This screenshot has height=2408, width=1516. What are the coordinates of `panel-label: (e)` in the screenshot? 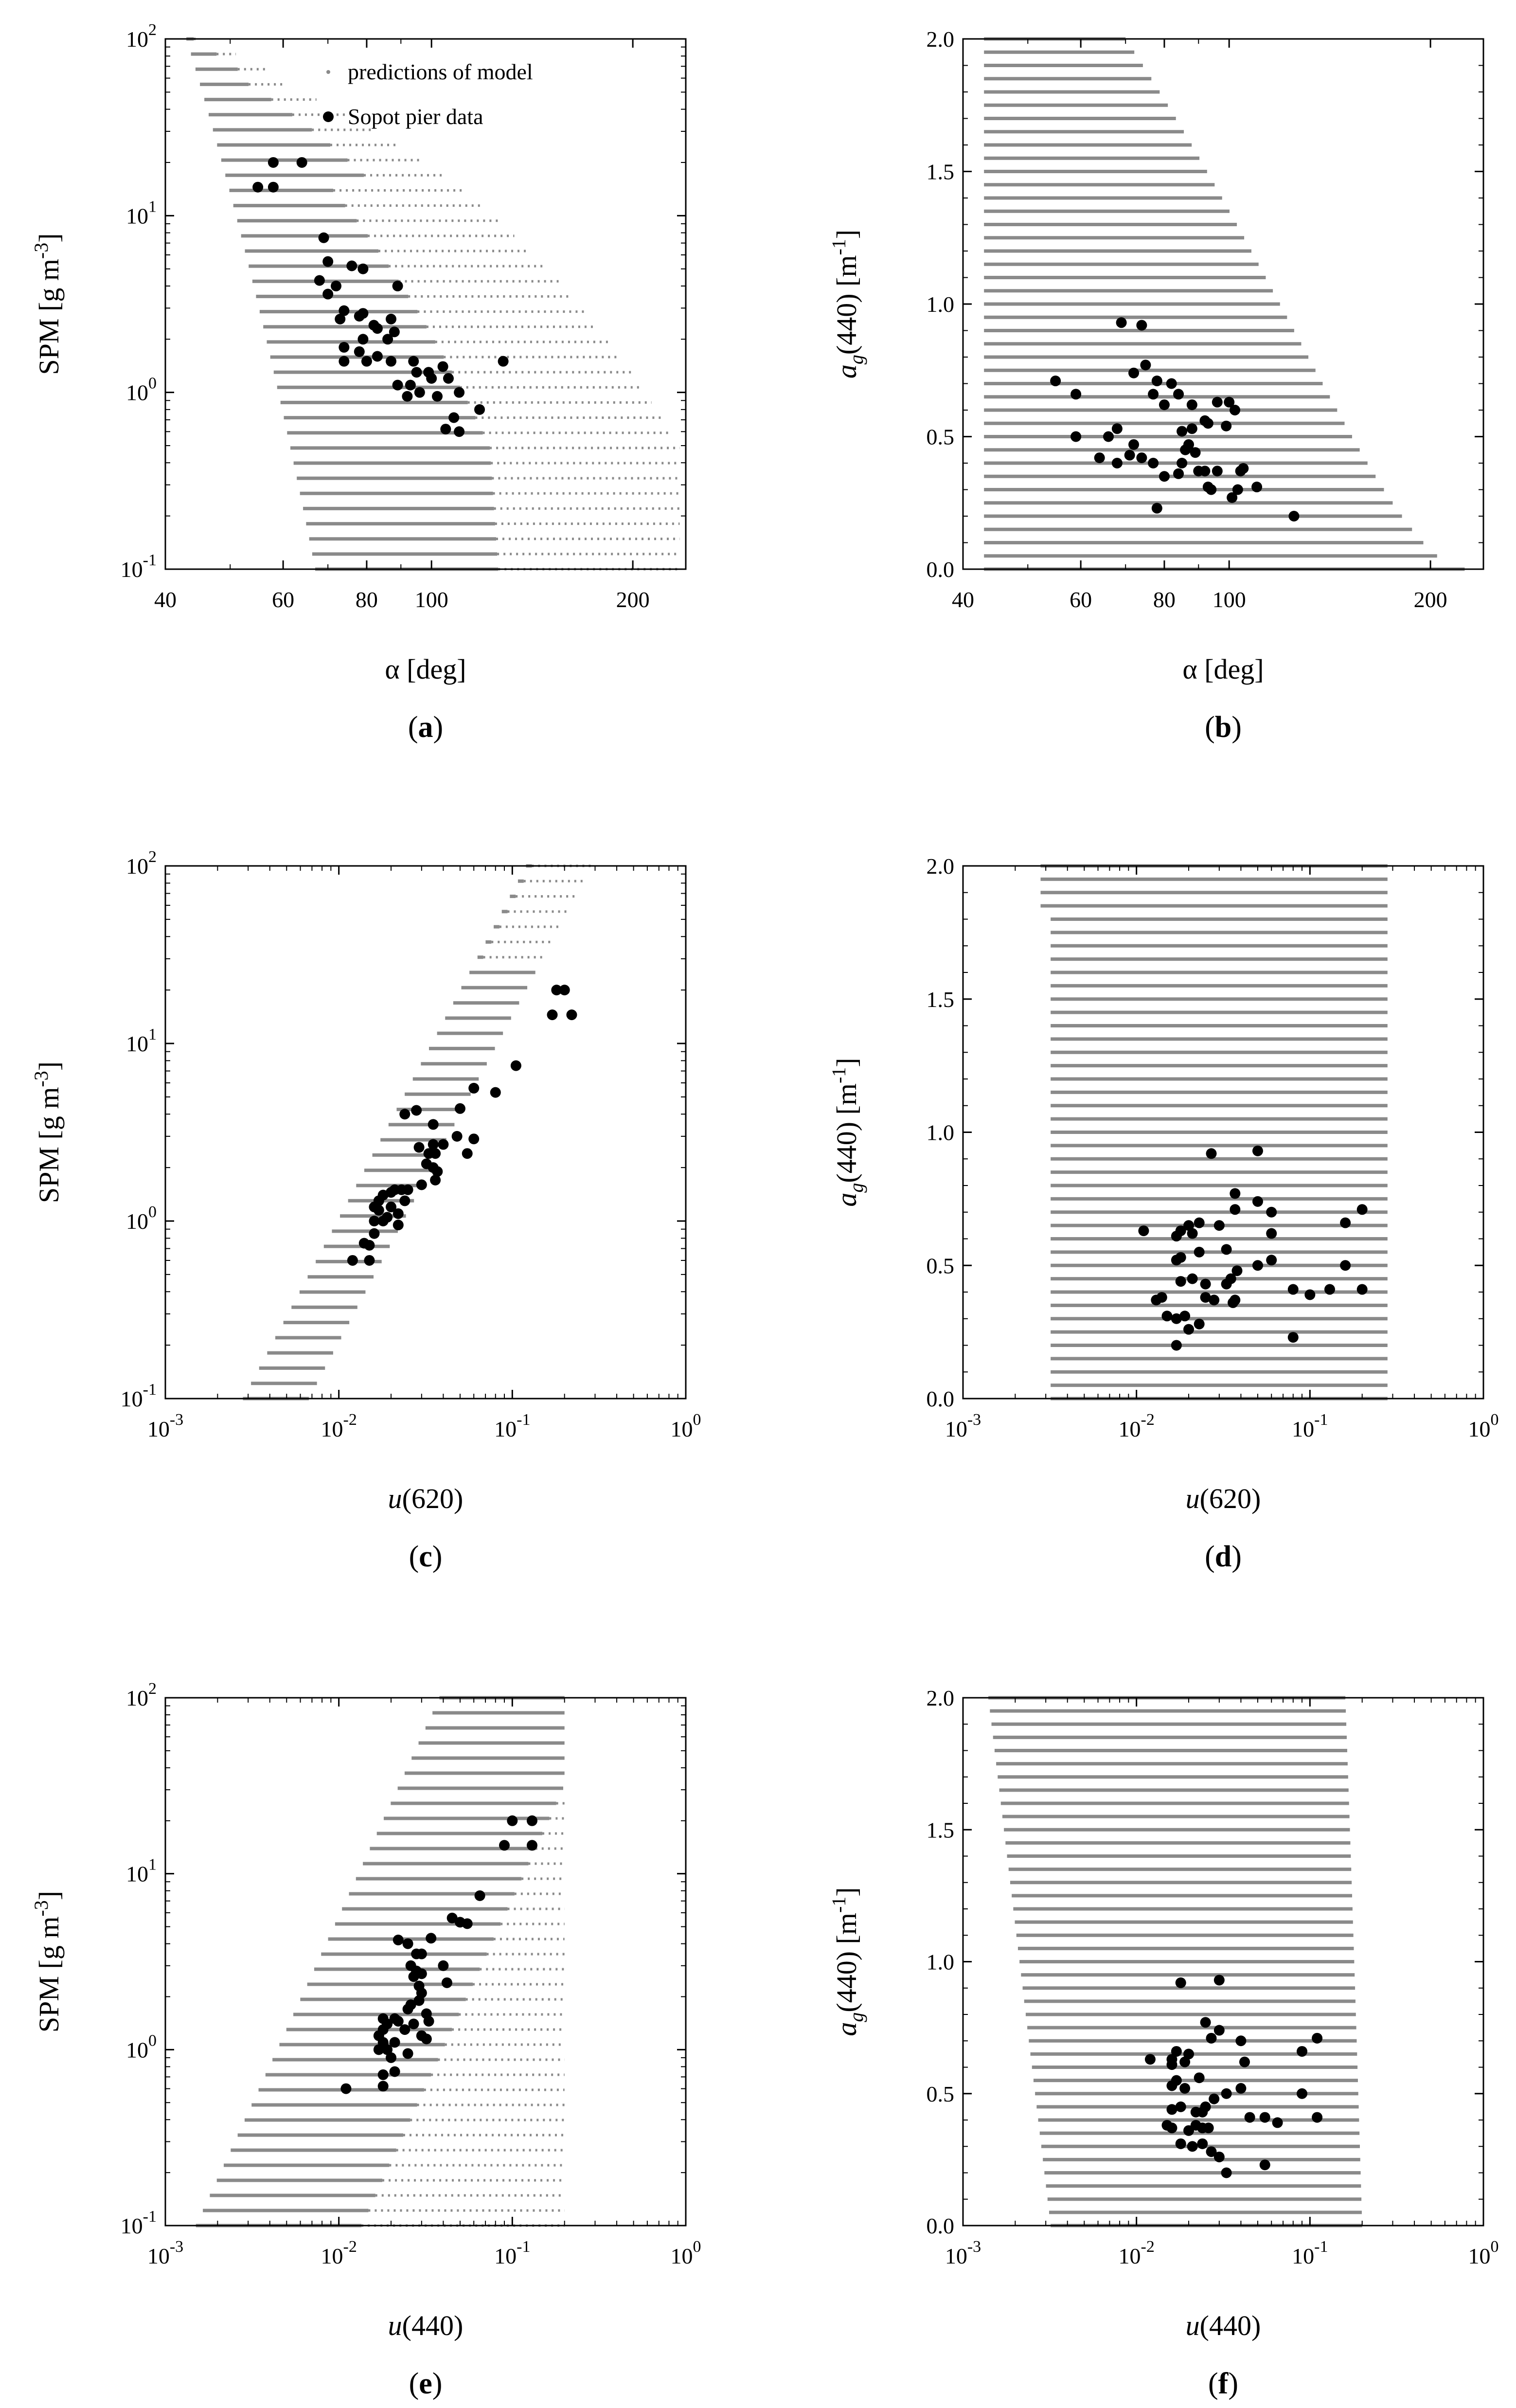 It's located at (426, 2383).